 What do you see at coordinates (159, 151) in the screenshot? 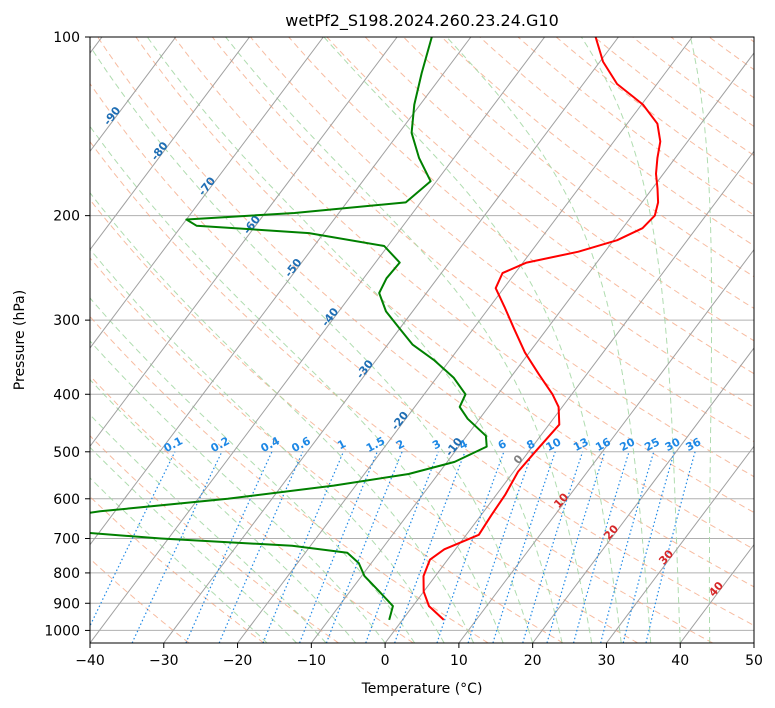
I see `isotherm-label: -80` at bounding box center [159, 151].